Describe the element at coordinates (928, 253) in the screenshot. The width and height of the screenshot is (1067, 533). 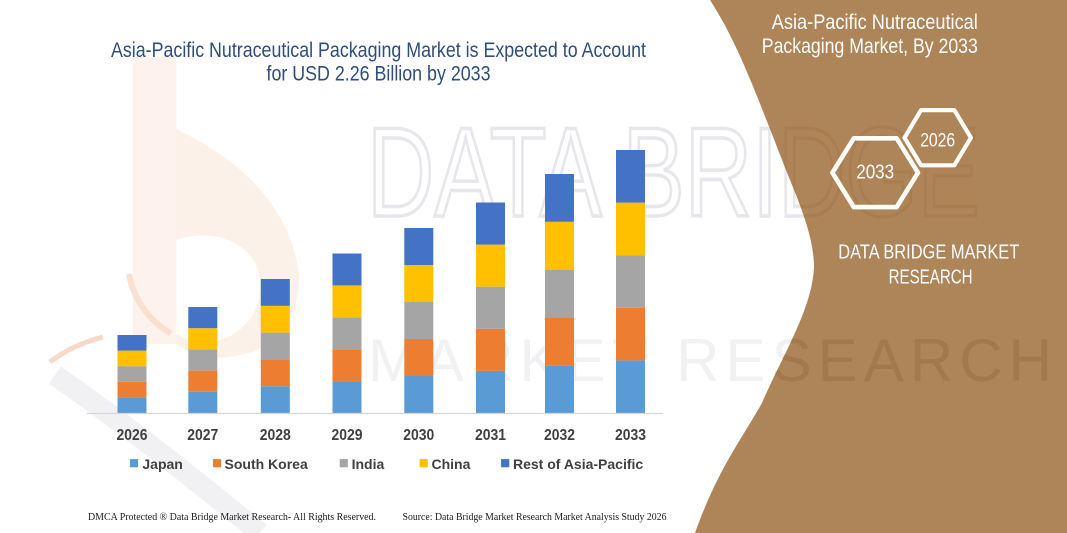
I see `svg-text: DATA BRIDGE MARKET` at that location.